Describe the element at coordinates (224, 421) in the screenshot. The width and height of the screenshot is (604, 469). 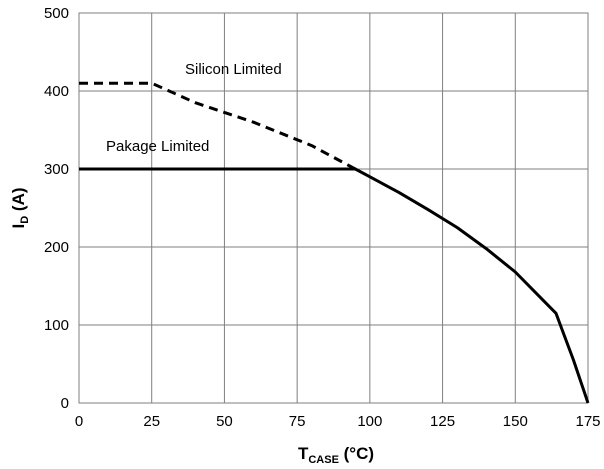
I see `x-tick-label: 50` at that location.